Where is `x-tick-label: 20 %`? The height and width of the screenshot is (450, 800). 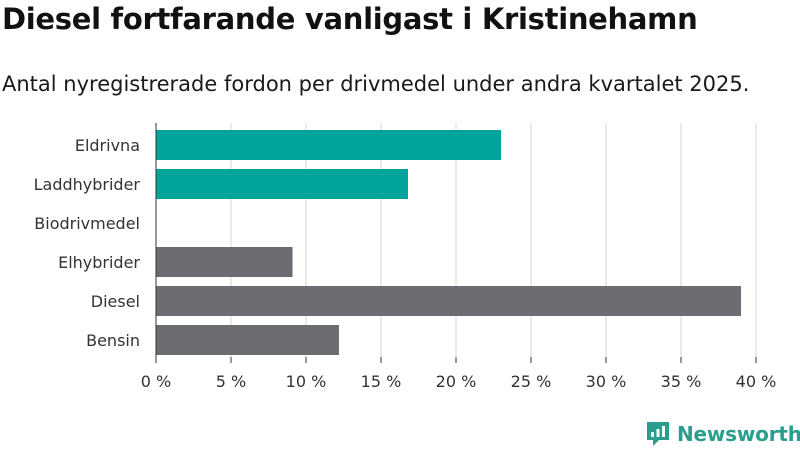
x-tick-label: 20 % is located at coordinates (456, 381).